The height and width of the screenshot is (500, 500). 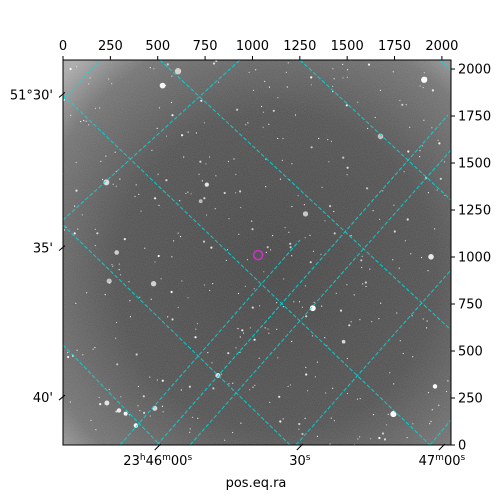 What do you see at coordinates (256, 483) in the screenshot?
I see `x-axis-title: pos.eq.ra` at bounding box center [256, 483].